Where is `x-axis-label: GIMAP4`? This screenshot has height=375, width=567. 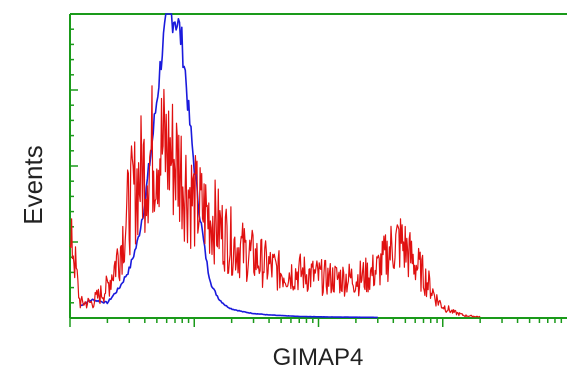
x-axis-label: GIMAP4 is located at coordinates (318, 357).